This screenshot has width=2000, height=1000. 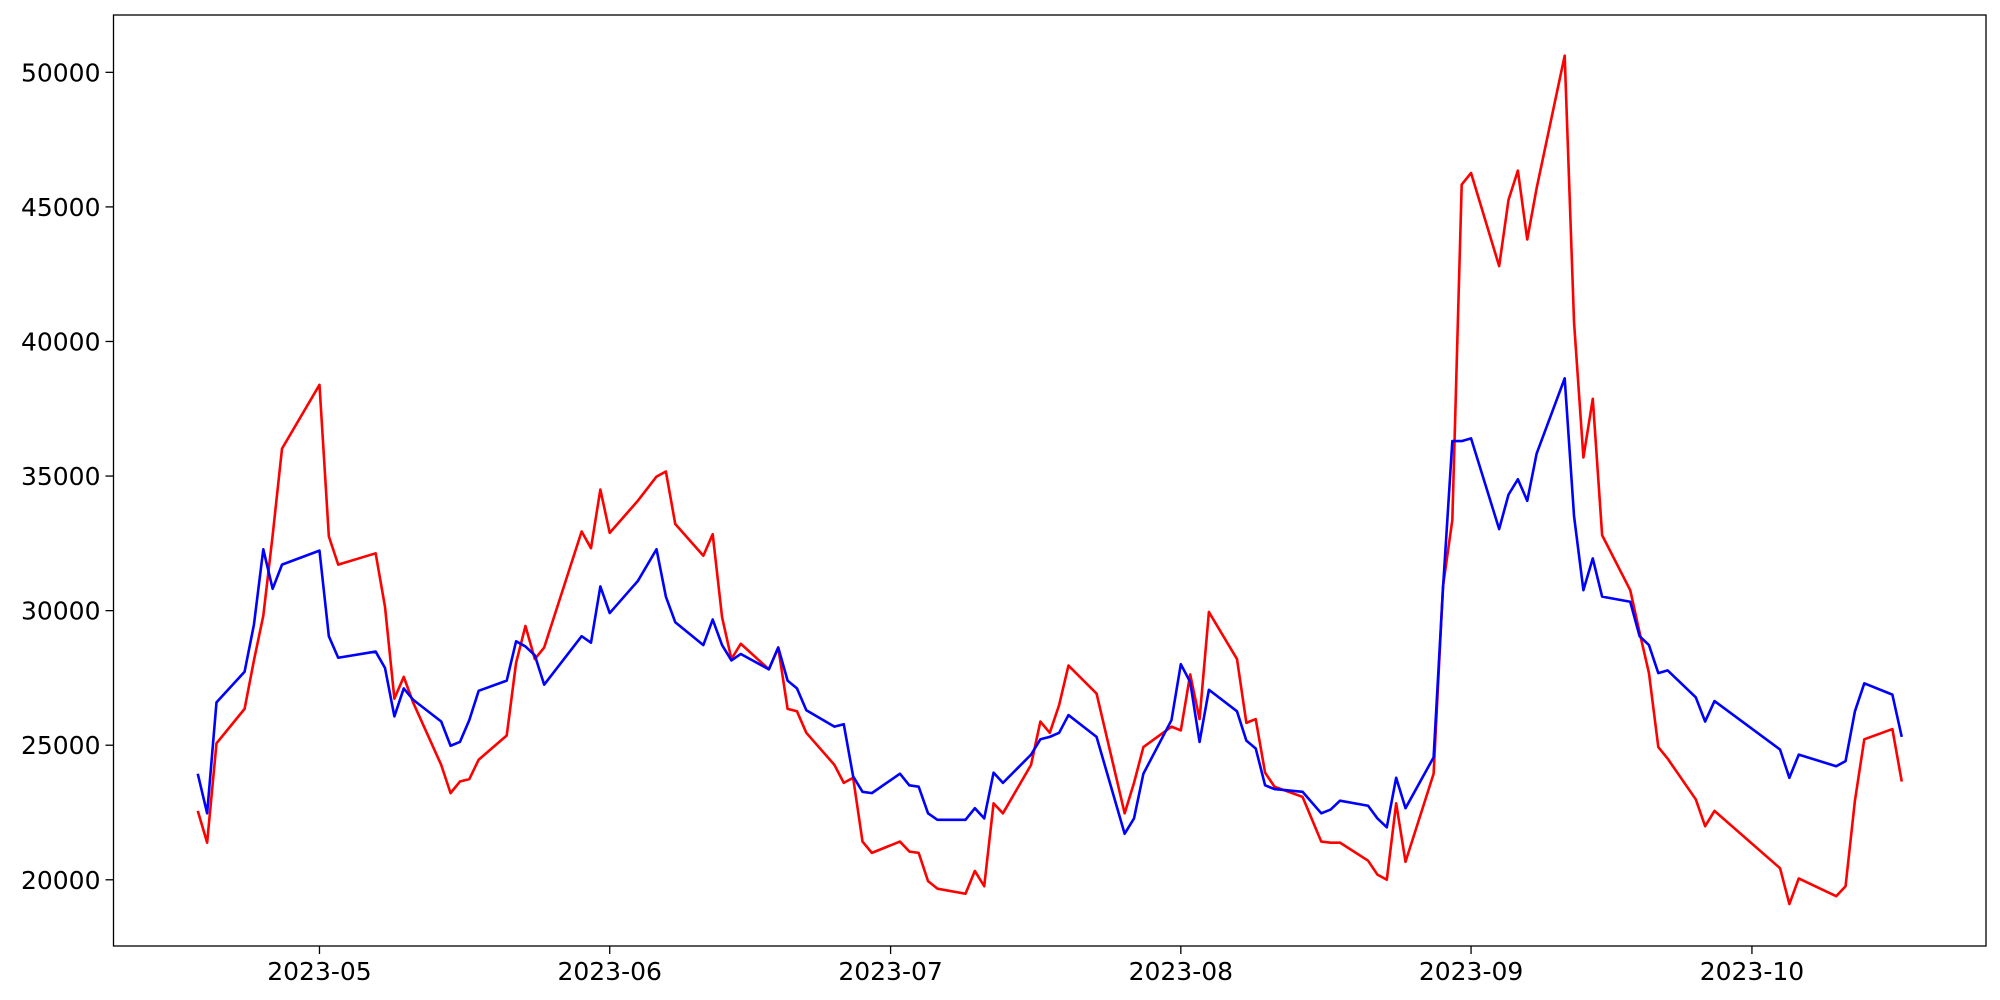 What do you see at coordinates (61, 745) in the screenshot?
I see `y-tick-label: 25000` at bounding box center [61, 745].